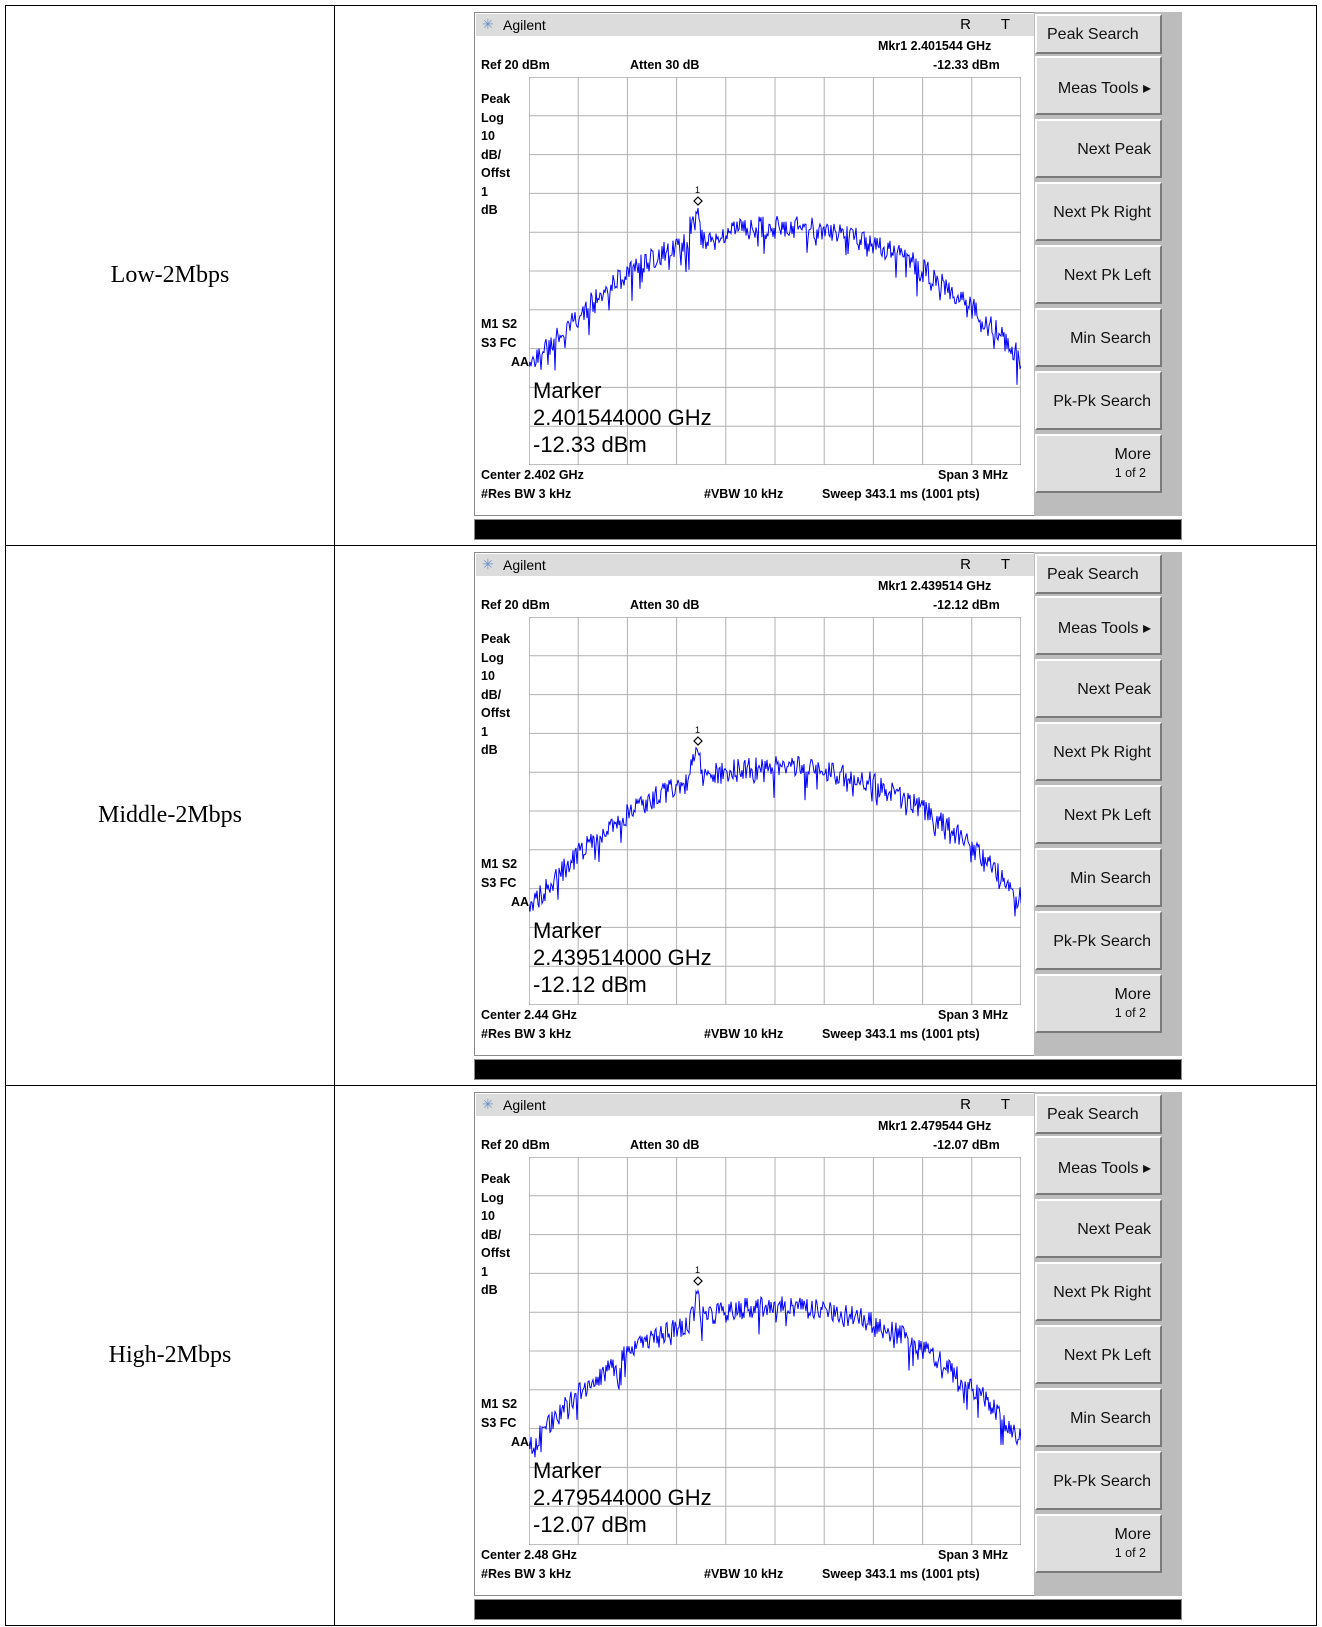 Image resolution: width=1322 pixels, height=1627 pixels. What do you see at coordinates (499, 1423) in the screenshot?
I see `mode-label: S3 FC` at bounding box center [499, 1423].